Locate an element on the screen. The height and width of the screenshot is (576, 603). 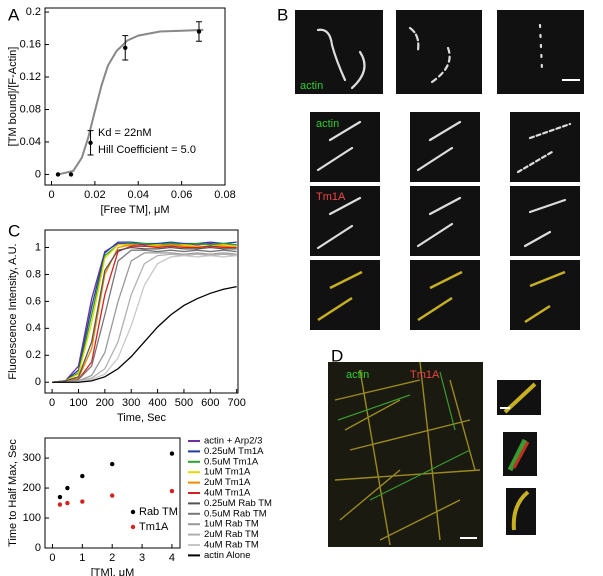
micrographs-d: actin Tm1A is located at coordinates (434, 454).